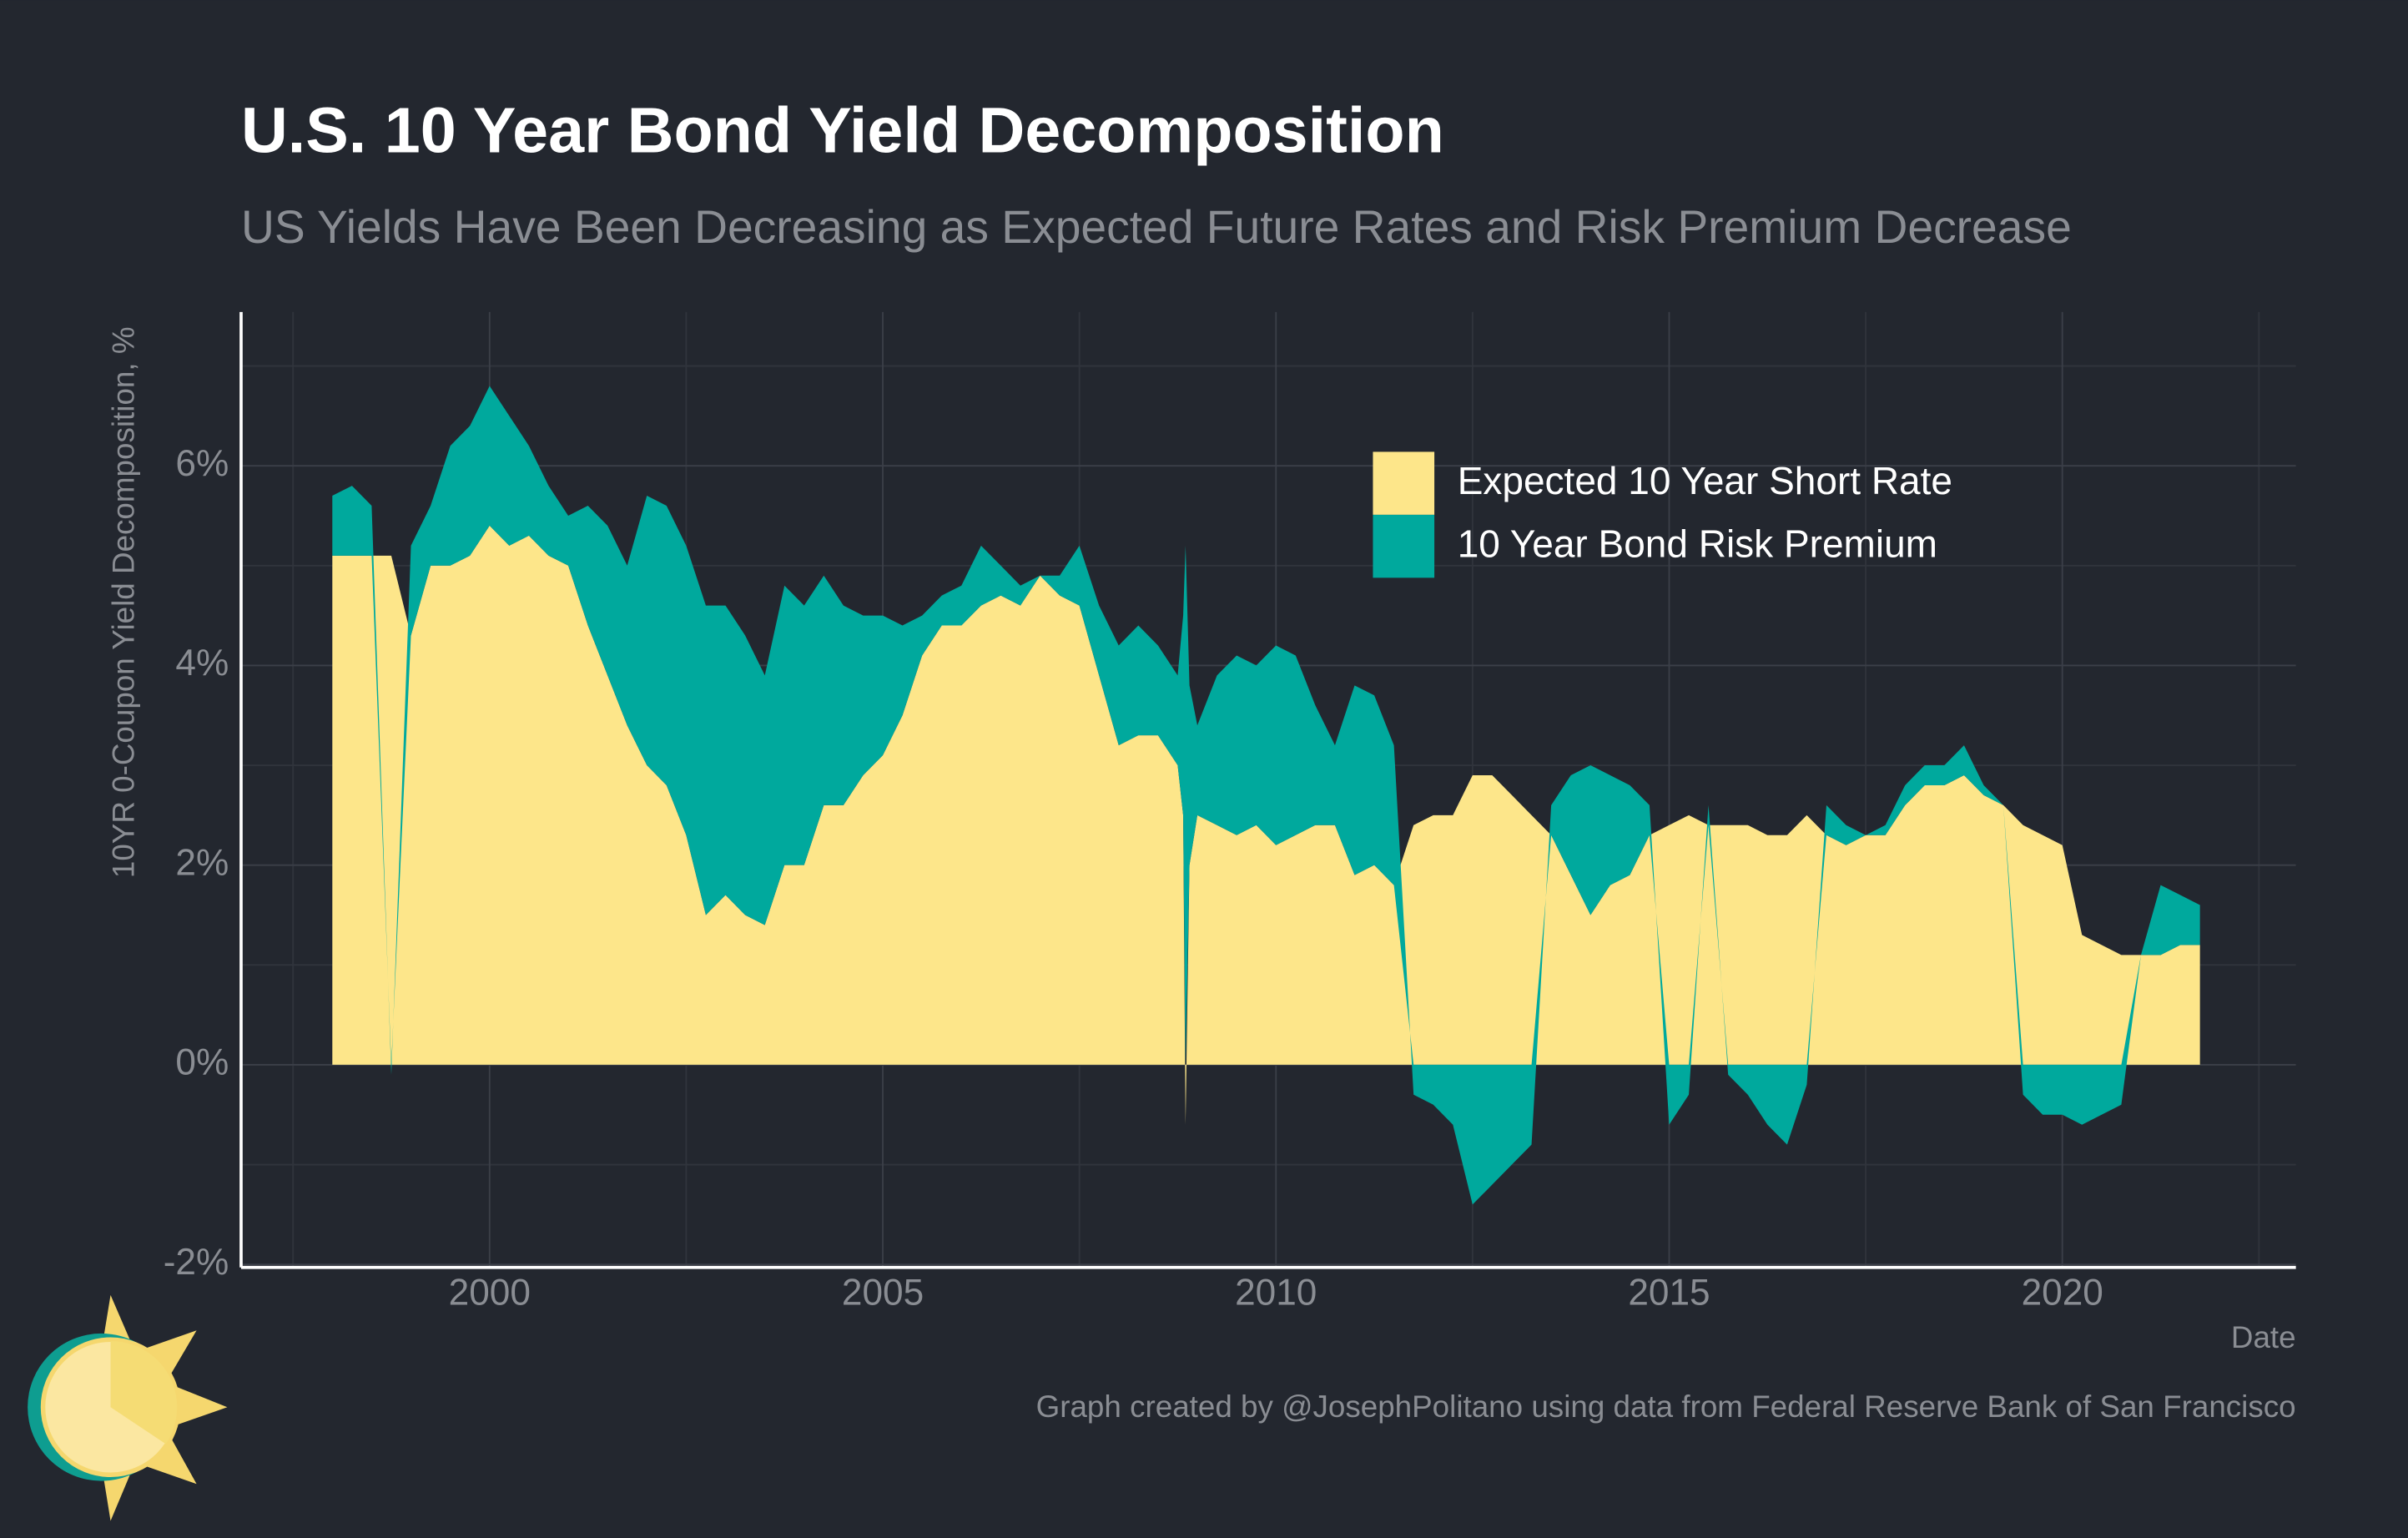 This screenshot has width=2408, height=1538. Describe the element at coordinates (1669, 1293) in the screenshot. I see `x-tick-label: 2015` at that location.